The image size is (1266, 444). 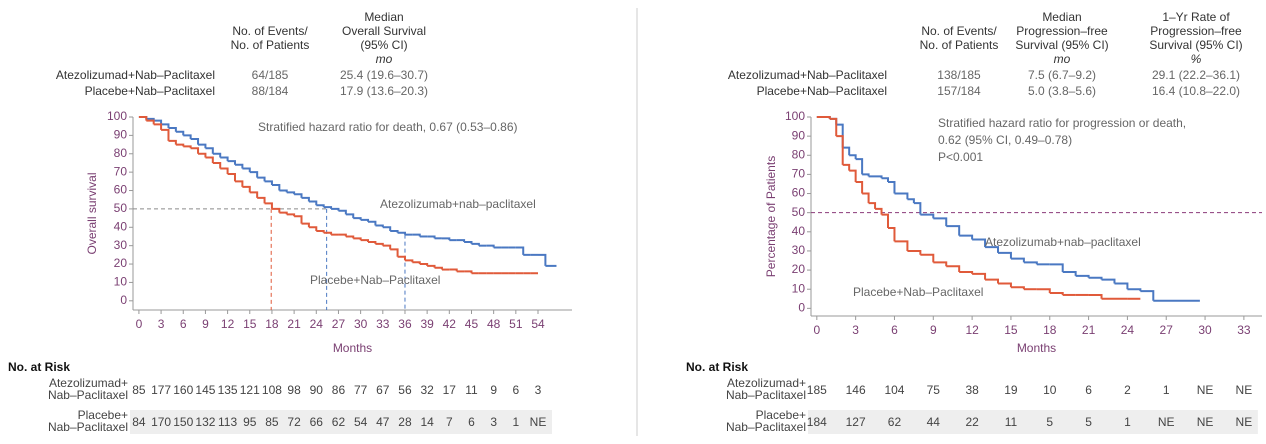 I want to click on risk-value: 11, so click(x=1011, y=422).